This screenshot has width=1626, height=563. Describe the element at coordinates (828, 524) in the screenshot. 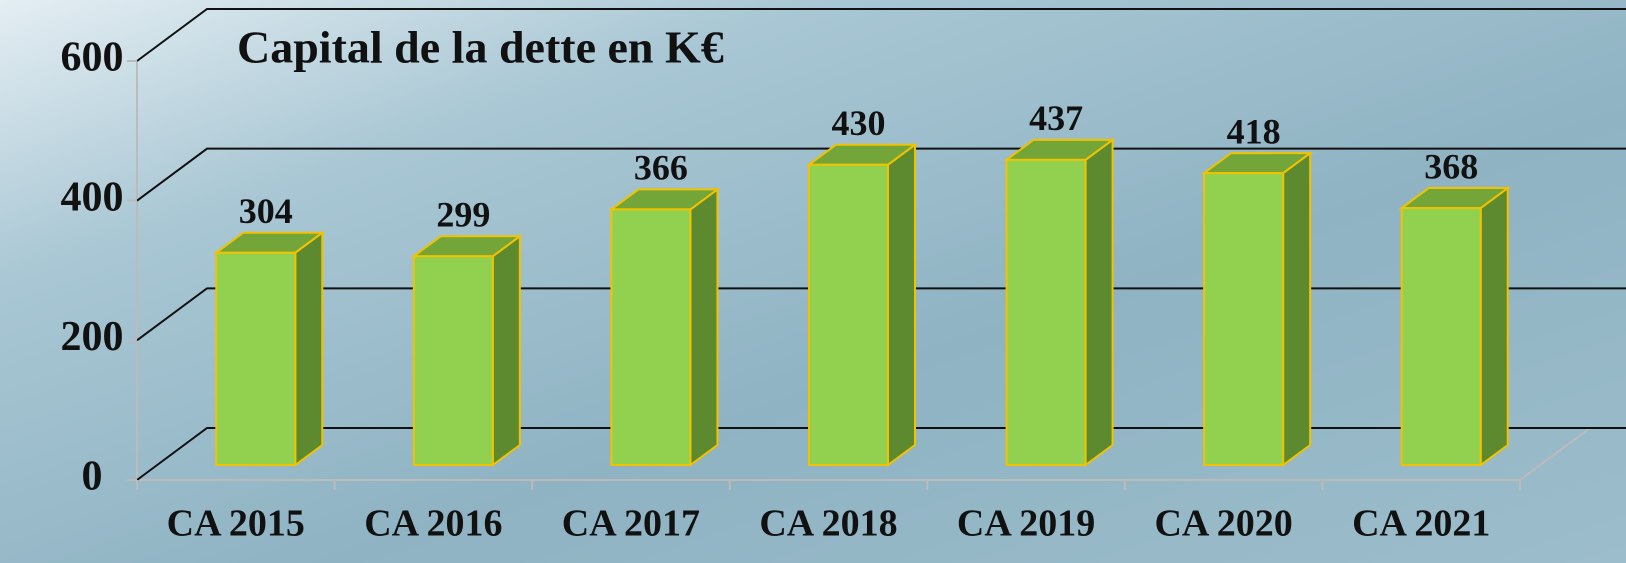

I see `x-tick-label: CA 2018` at that location.